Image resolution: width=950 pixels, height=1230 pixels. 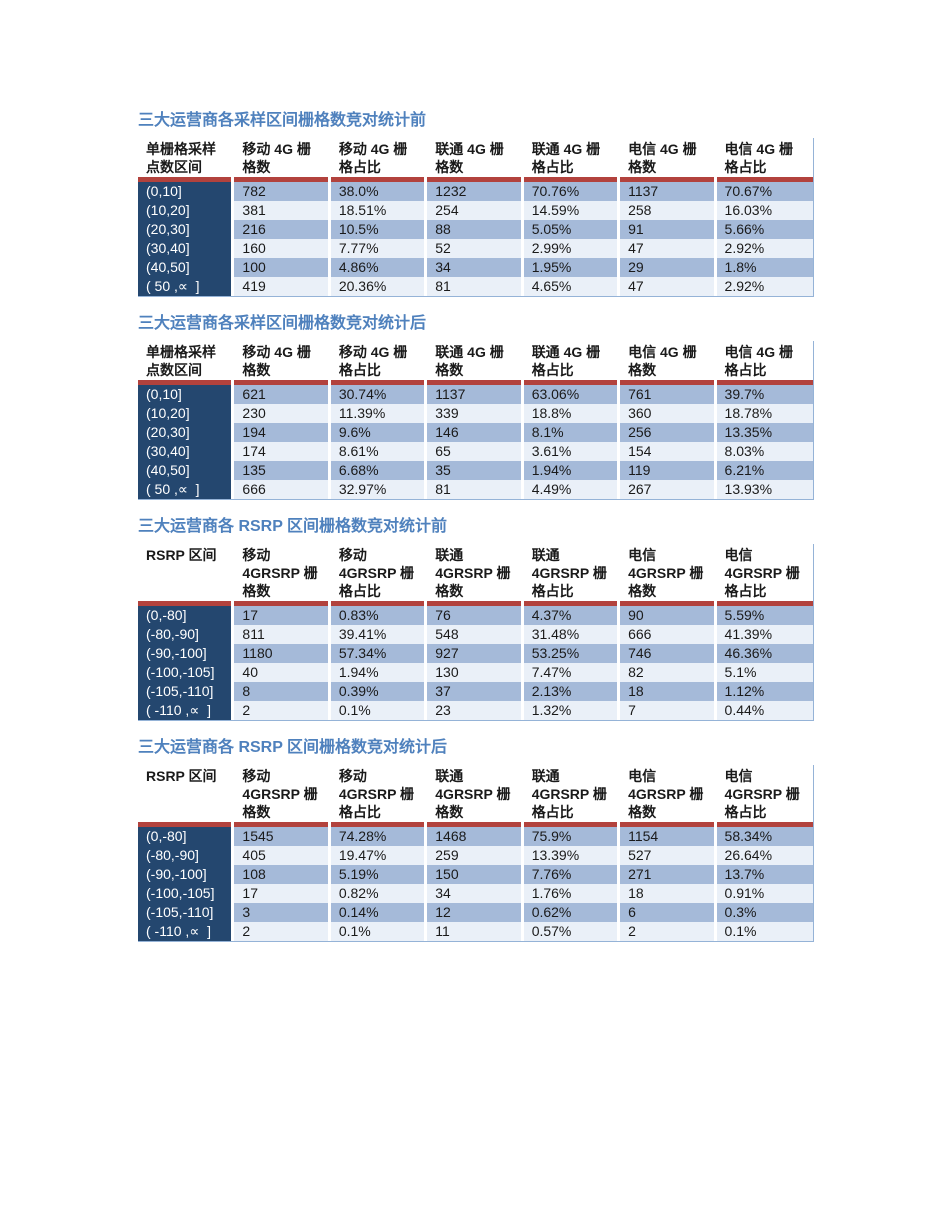 I want to click on value-cell: 0.83%, so click(x=379, y=615).